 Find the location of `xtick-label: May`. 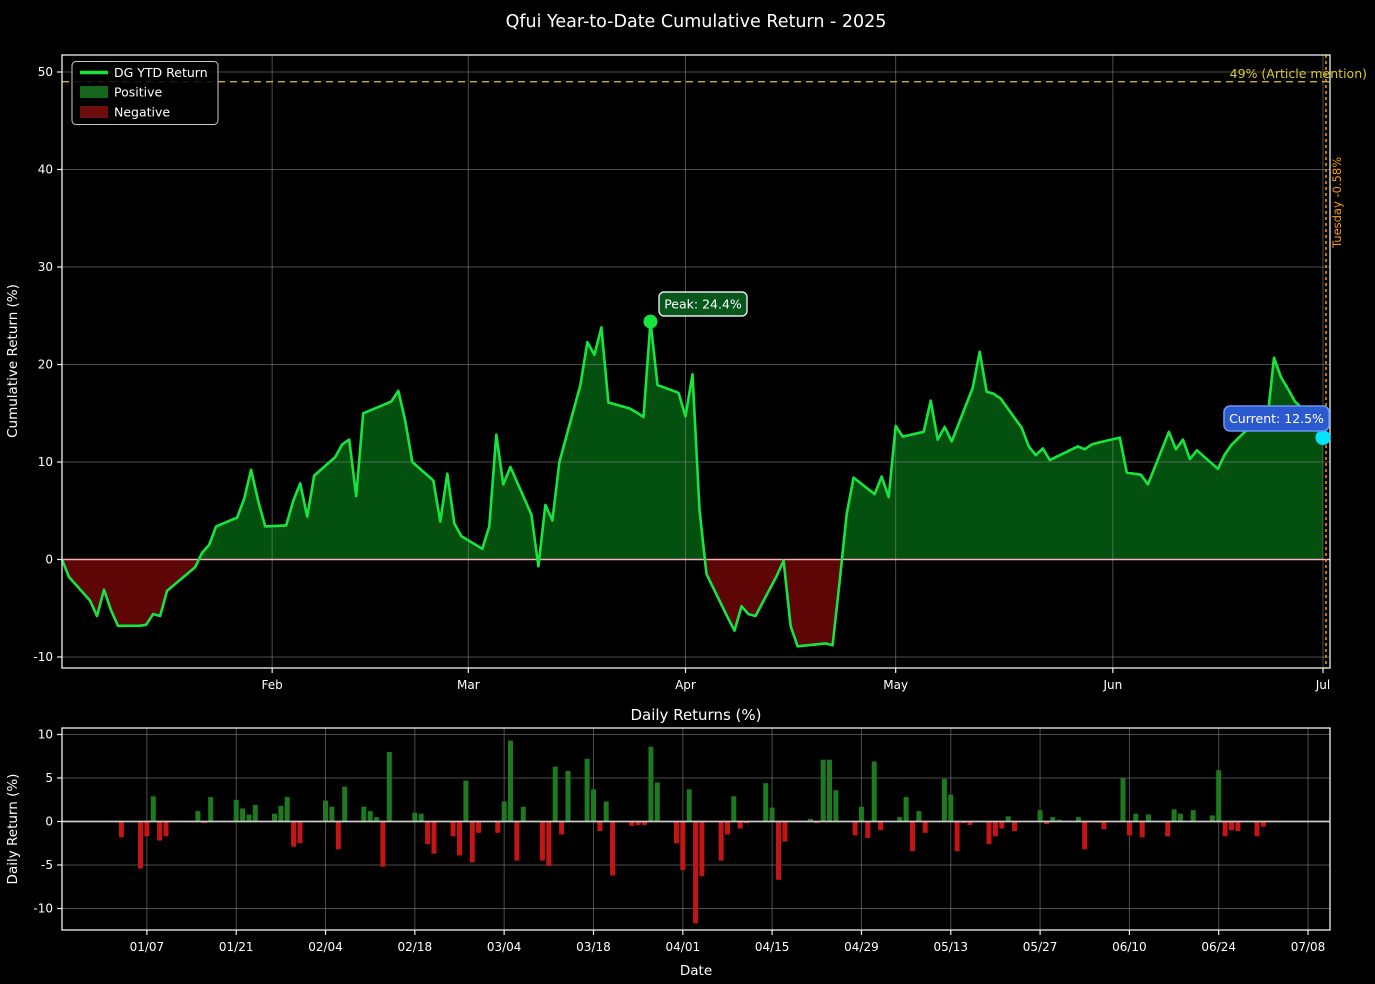

xtick-label: May is located at coordinates (895, 685).